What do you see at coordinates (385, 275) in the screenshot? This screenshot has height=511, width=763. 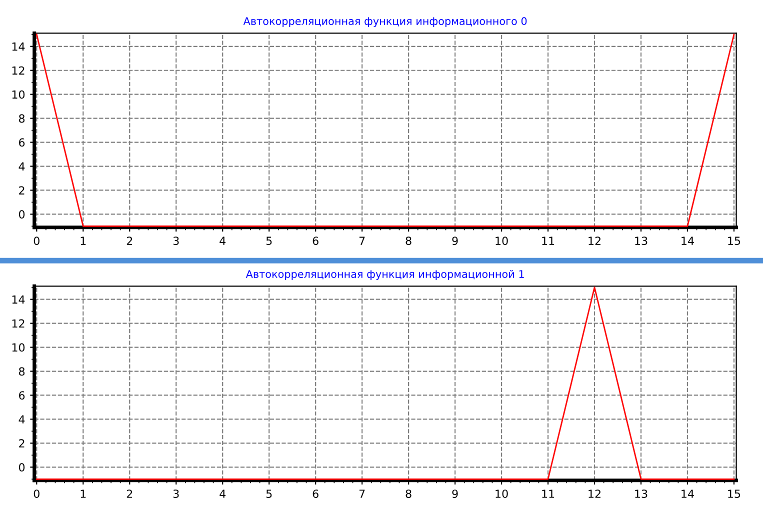 I see `chart-title: Автокорреляционная функция информационной 1` at bounding box center [385, 275].